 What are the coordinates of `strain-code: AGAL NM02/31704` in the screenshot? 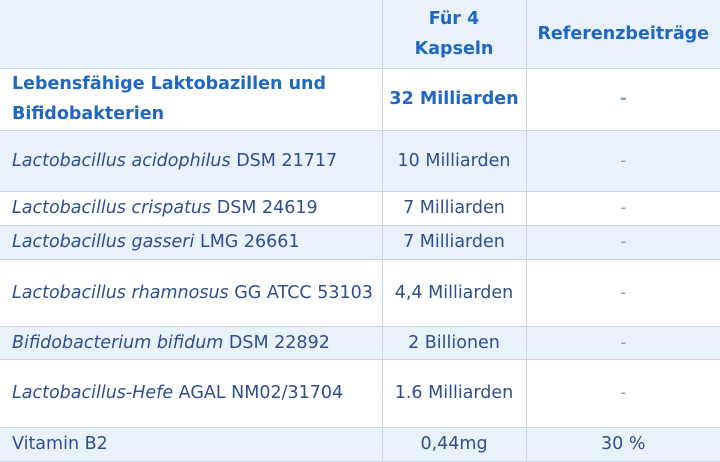 It's located at (258, 393).